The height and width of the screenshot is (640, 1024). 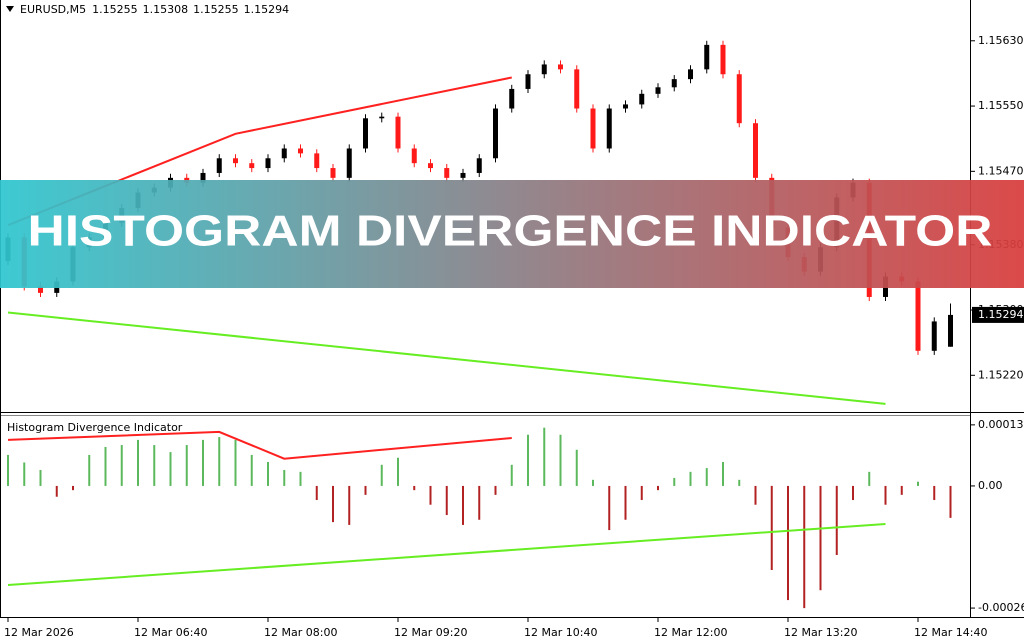 I want to click on x-tick-label: 12 Mar 13:20, so click(x=820, y=632).